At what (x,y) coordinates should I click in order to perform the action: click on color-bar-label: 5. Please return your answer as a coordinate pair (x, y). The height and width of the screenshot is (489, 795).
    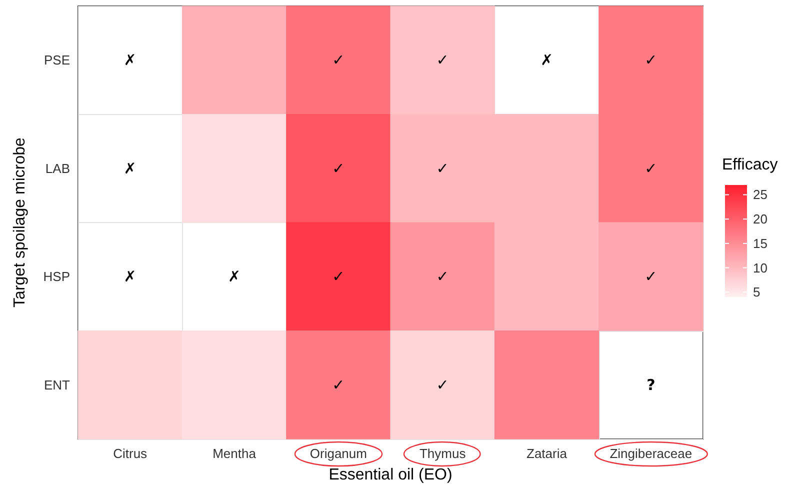
    Looking at the image, I should click on (756, 292).